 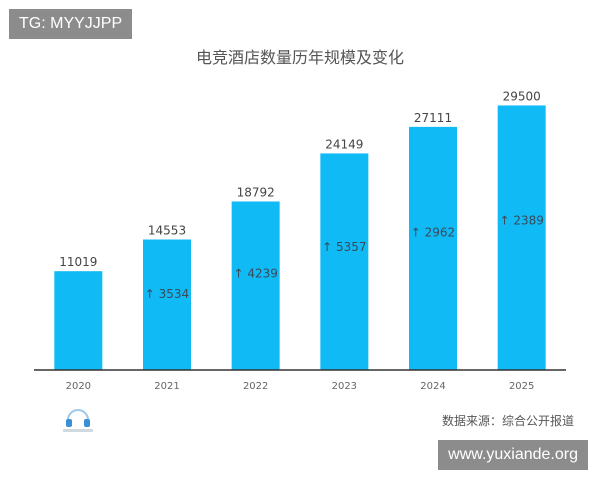 I want to click on value-label-2025: 29500, so click(x=522, y=96).